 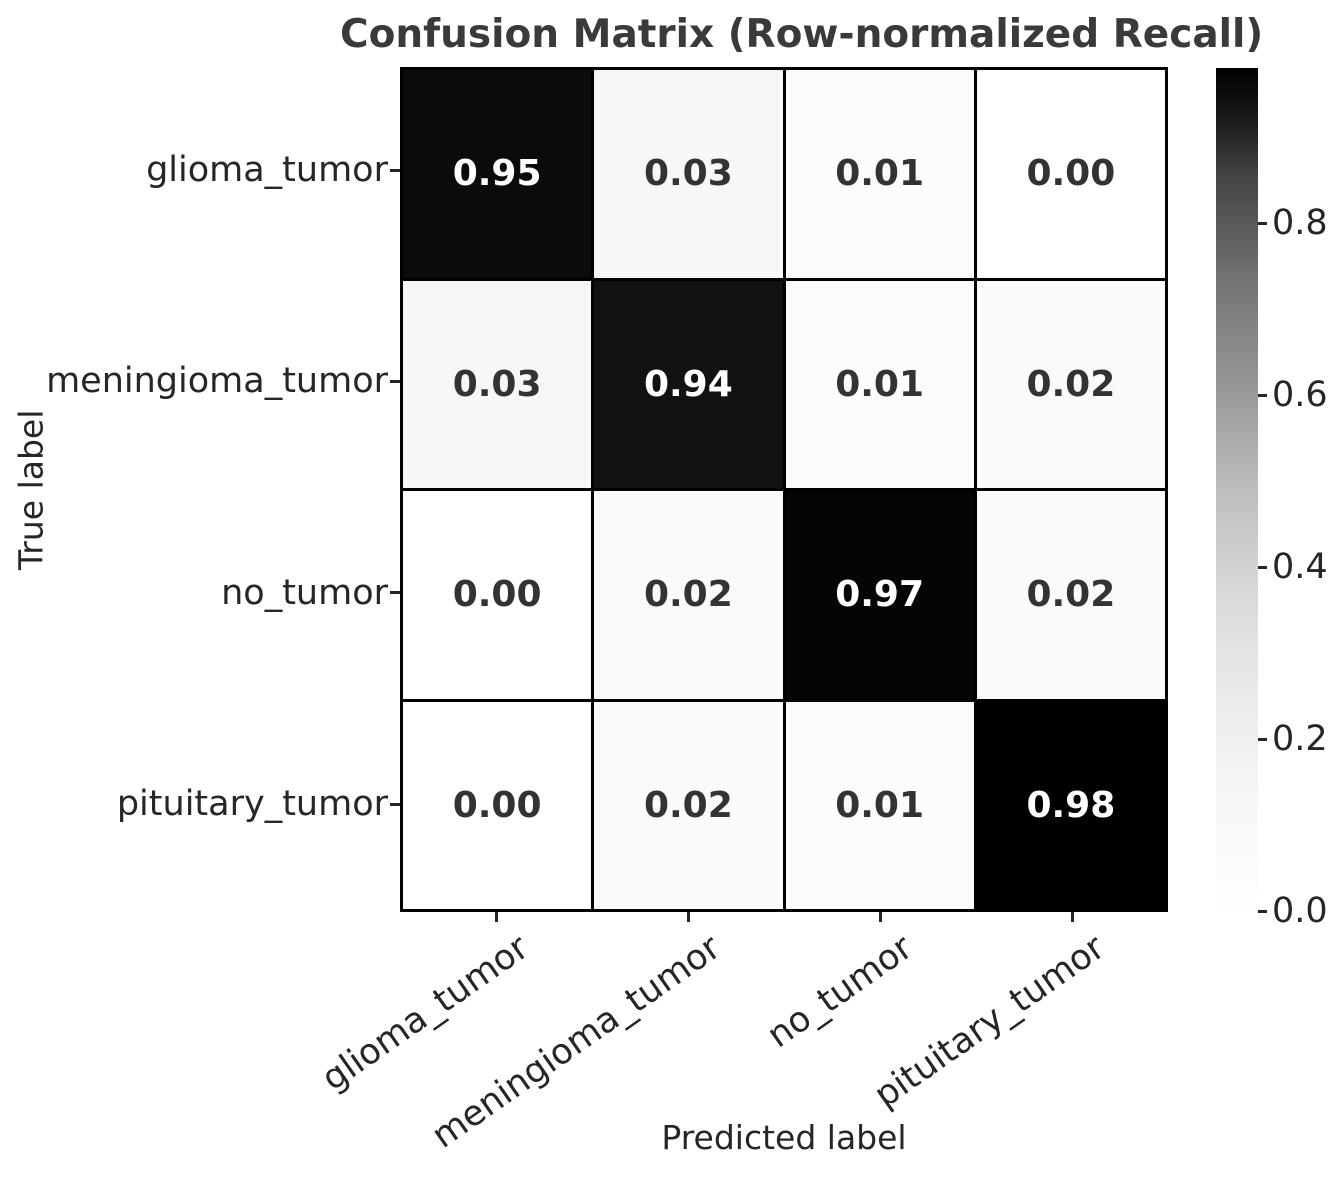 I want to click on y-tick-label: no_tumor, so click(x=304, y=593).